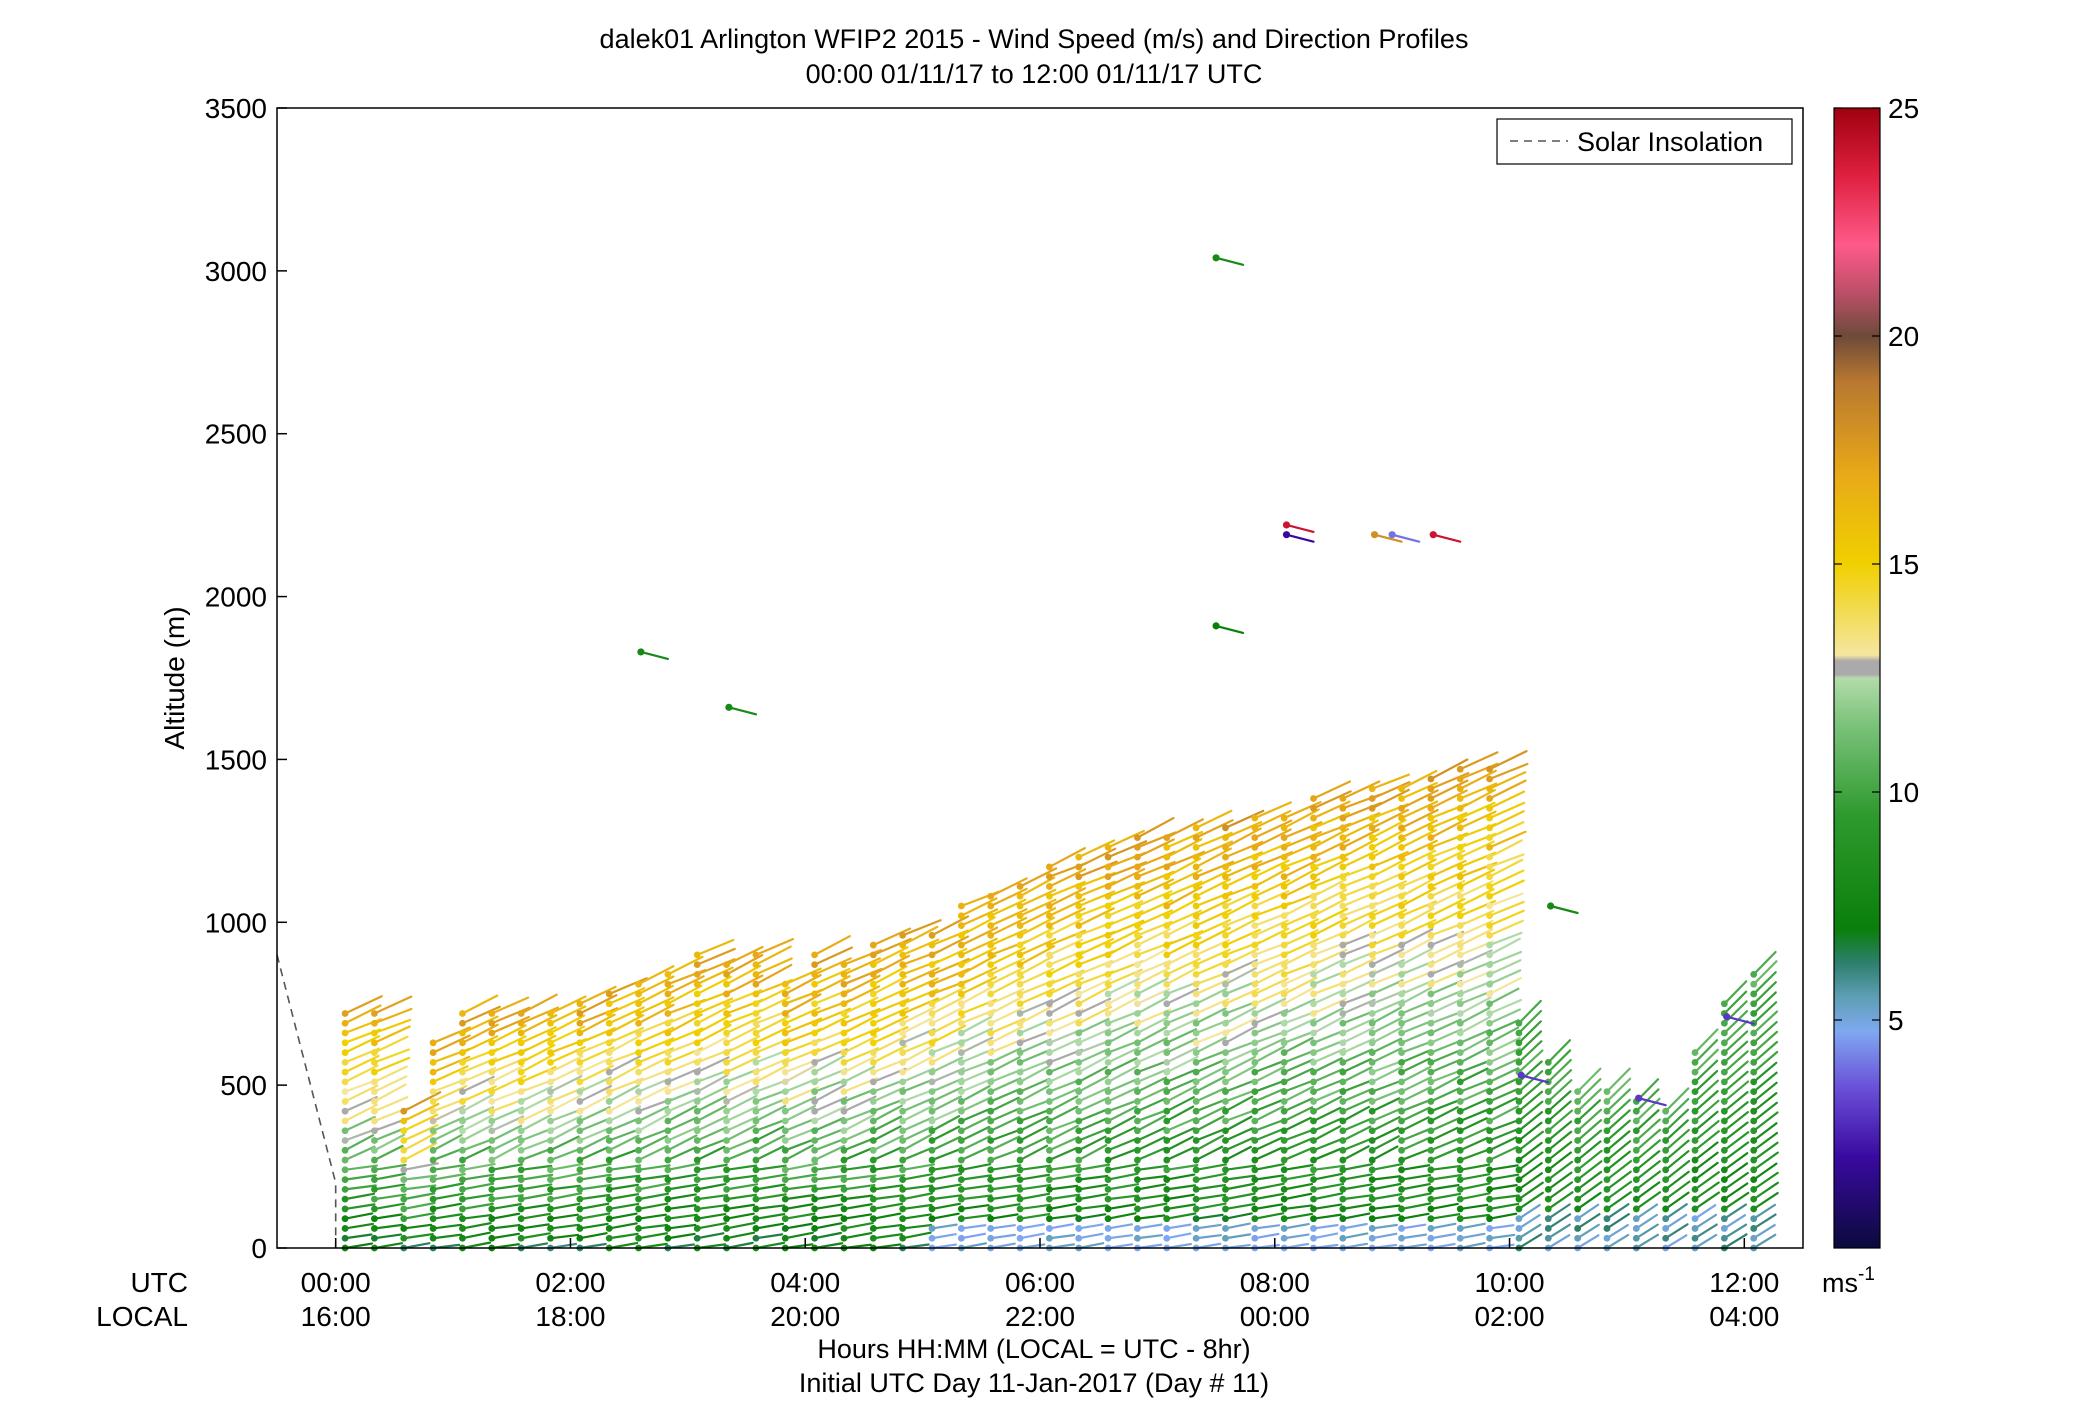 The image size is (2098, 1425). Describe the element at coordinates (805, 1316) in the screenshot. I see `x-tick-label-local: 20:00` at that location.